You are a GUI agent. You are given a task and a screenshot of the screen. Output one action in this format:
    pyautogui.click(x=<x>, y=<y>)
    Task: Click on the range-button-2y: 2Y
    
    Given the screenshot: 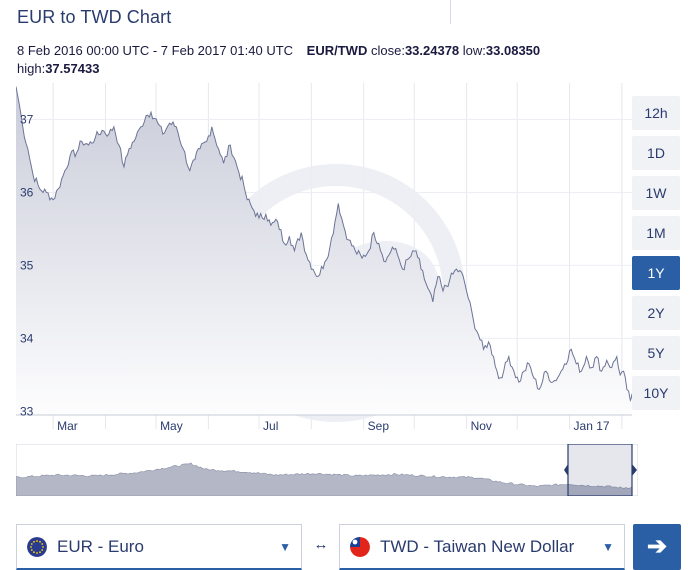 What is the action you would take?
    pyautogui.click(x=656, y=313)
    